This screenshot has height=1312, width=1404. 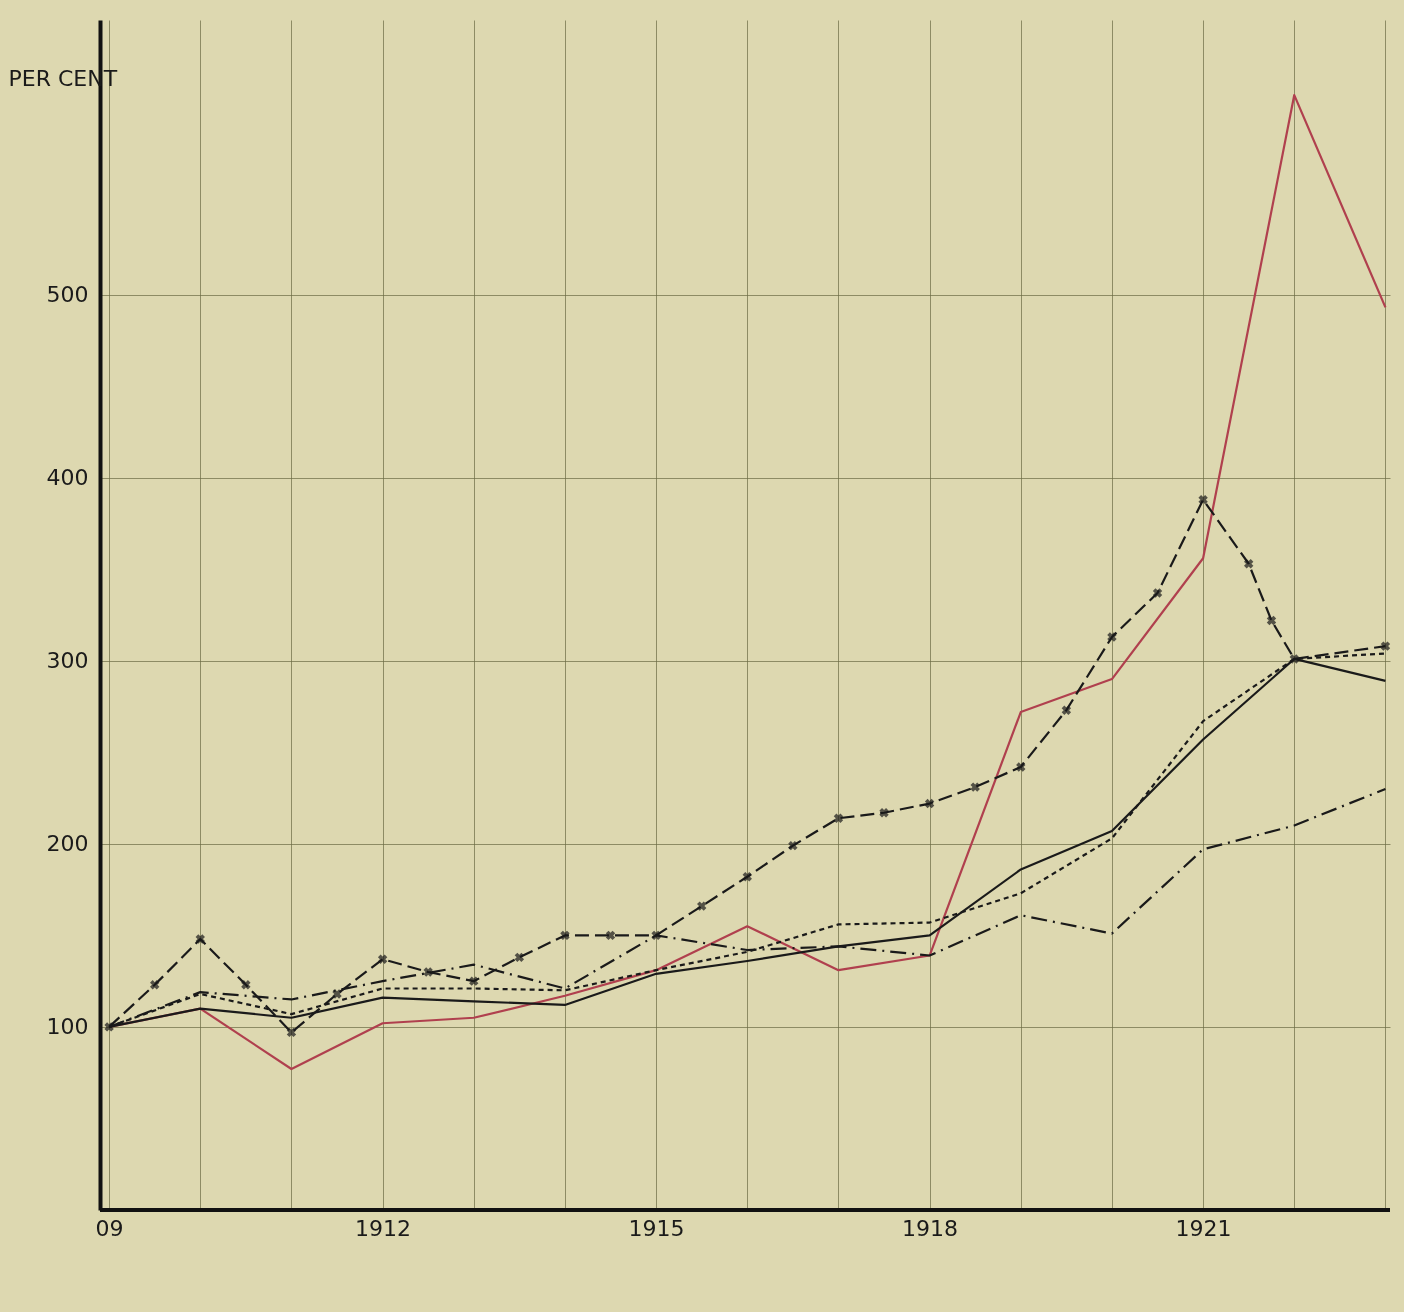 I want to click on y-tick-label: 300, so click(x=67, y=661).